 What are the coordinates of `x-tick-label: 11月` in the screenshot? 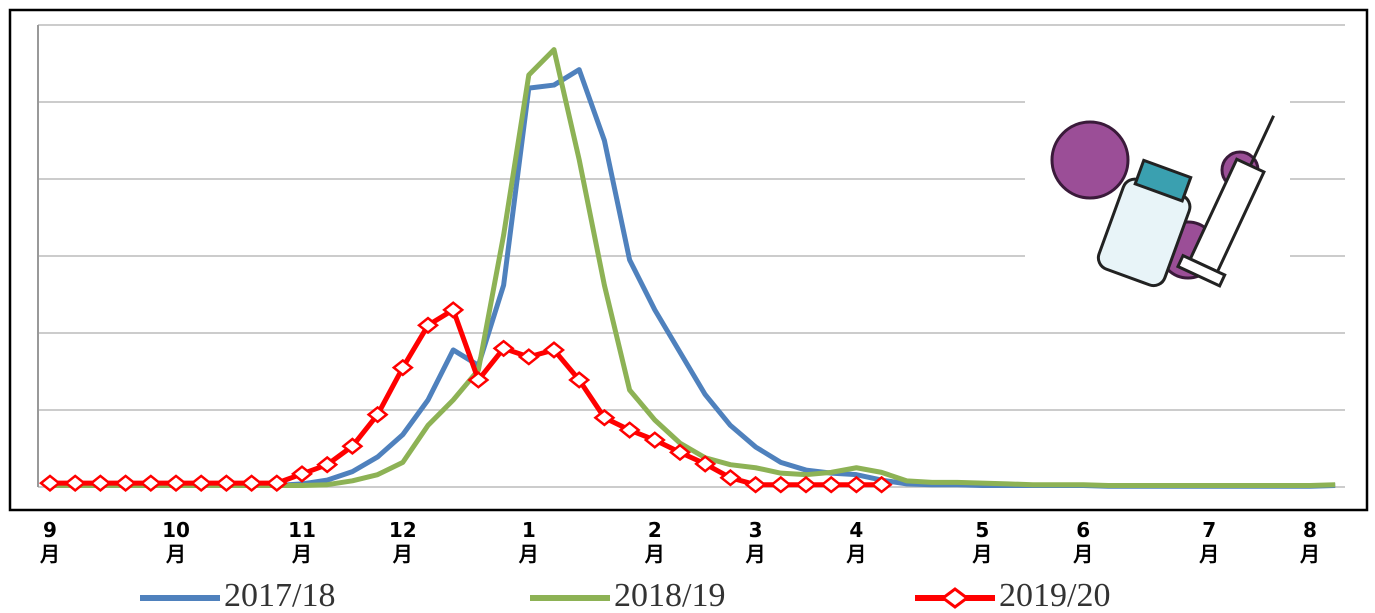 It's located at (302, 542).